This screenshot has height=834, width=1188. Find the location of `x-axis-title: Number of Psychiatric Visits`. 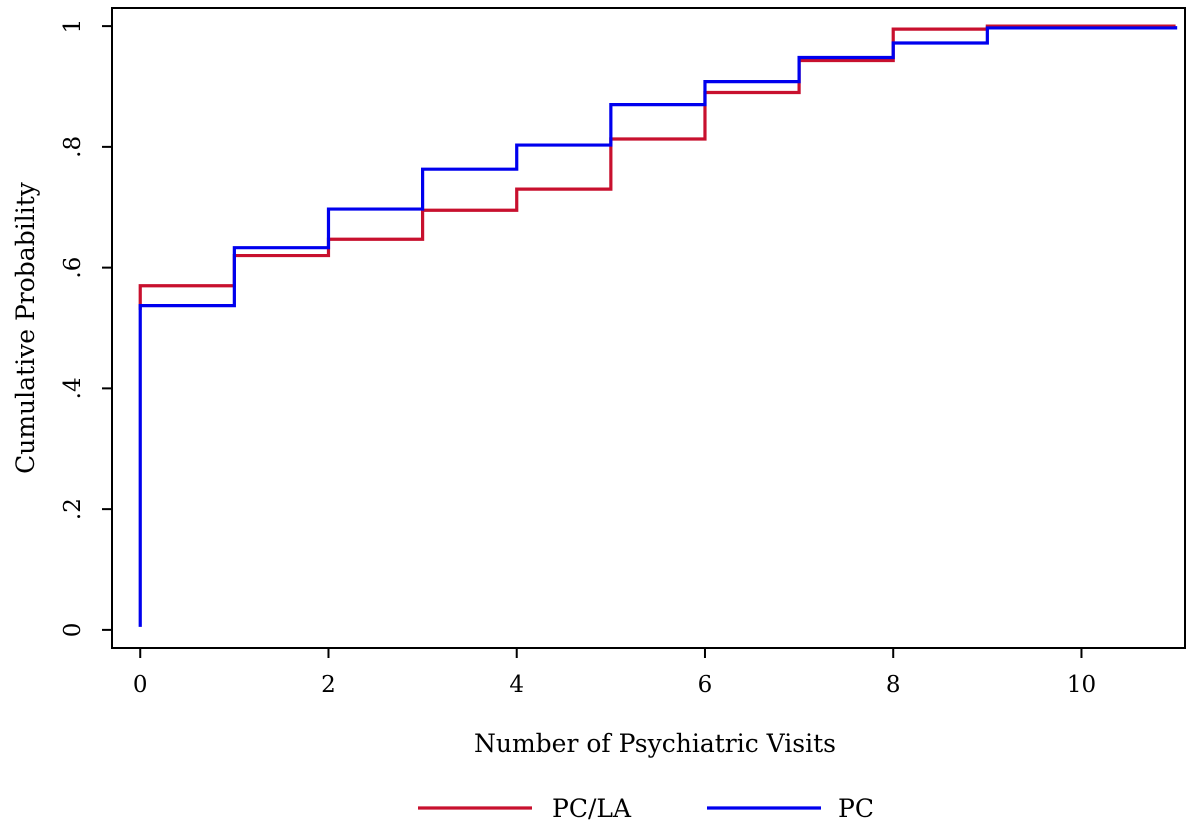

x-axis-title: Number of Psychiatric Visits is located at coordinates (655, 743).